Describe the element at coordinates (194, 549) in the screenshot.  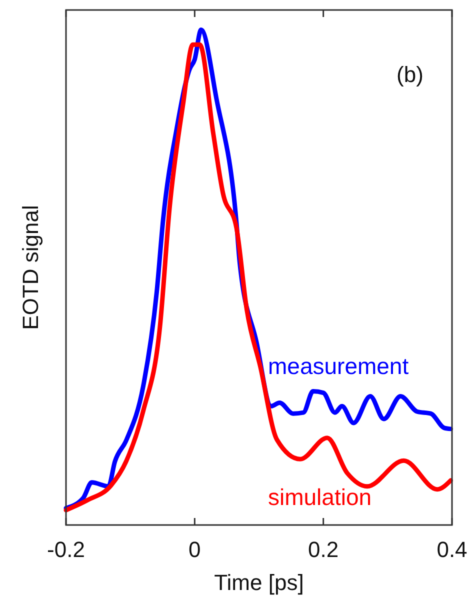
I see `x-tick-label: 0` at that location.